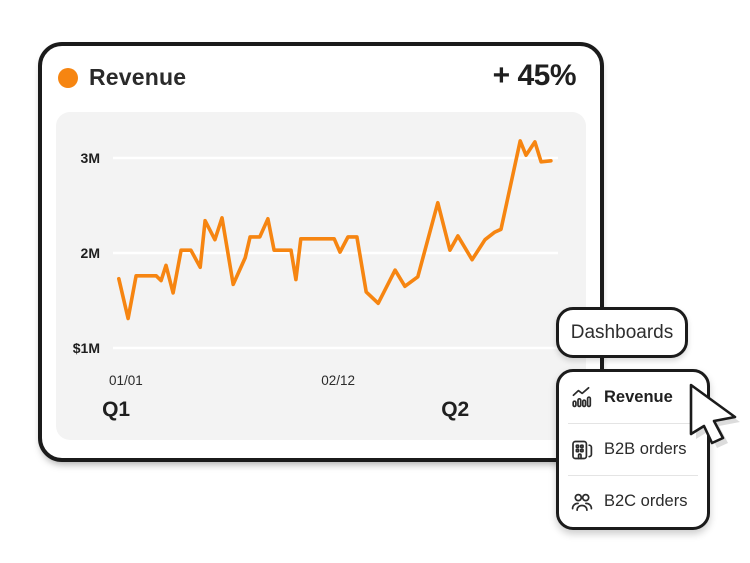  What do you see at coordinates (582, 450) in the screenshot?
I see `building-icon` at bounding box center [582, 450].